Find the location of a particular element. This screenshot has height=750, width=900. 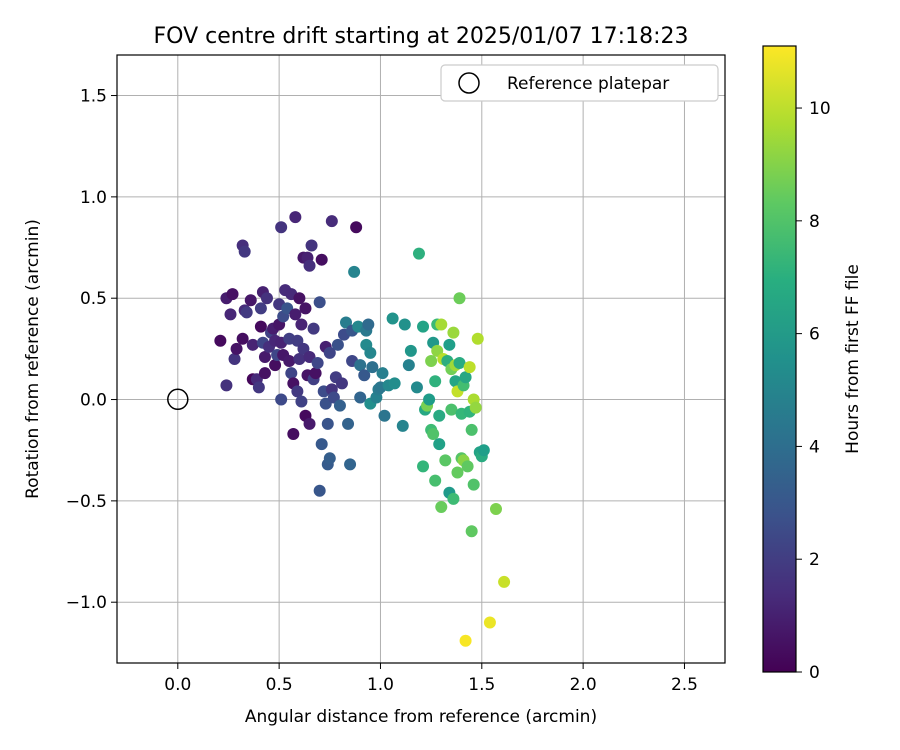

colorbar-tick-label: 0 is located at coordinates (814, 673).